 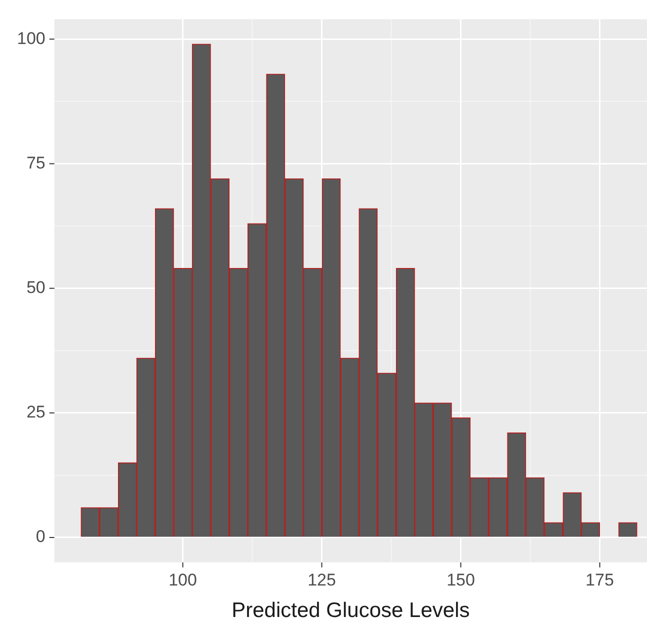 What do you see at coordinates (460, 580) in the screenshot?
I see `x-tick-label: 150` at bounding box center [460, 580].